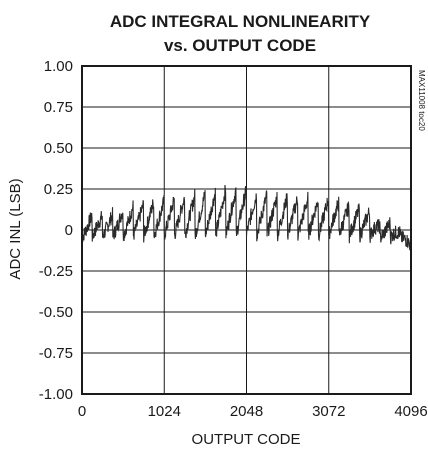 Image resolution: width=428 pixels, height=458 pixels. I want to click on y-tick-label: 0.75, so click(58, 107).